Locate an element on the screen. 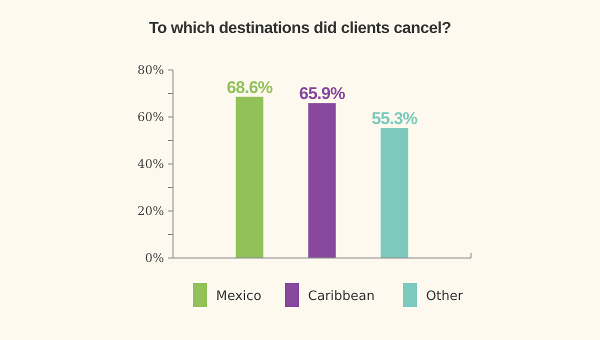 Image resolution: width=600 pixels, height=340 pixels. legend-label: Mexico is located at coordinates (239, 296).